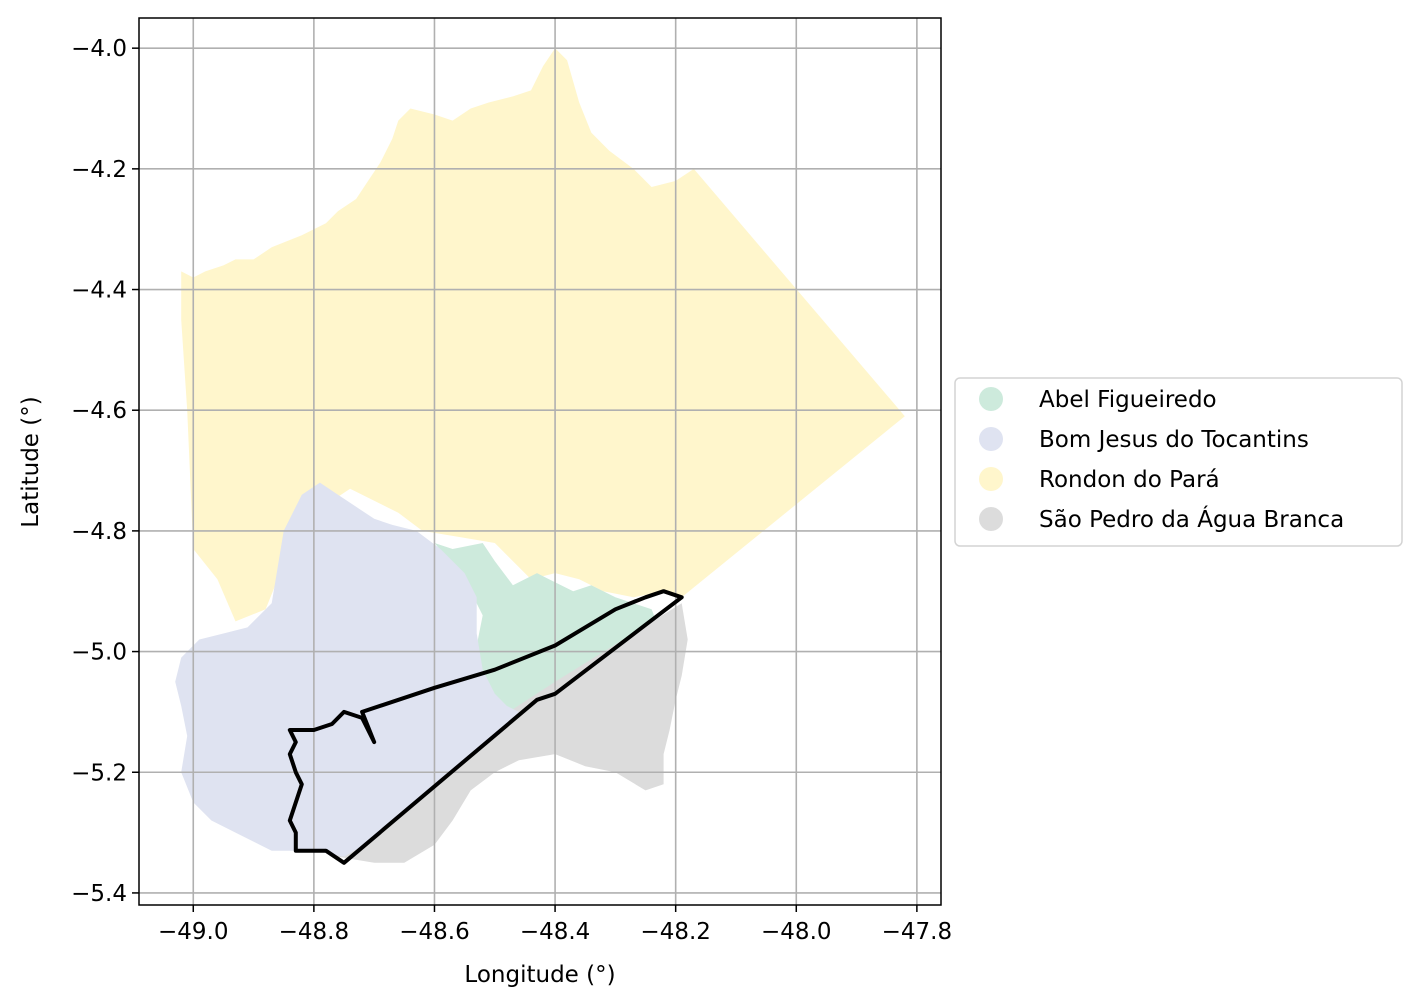 The image size is (1422, 1006). I want to click on x-tick-label: −48.0, so click(796, 932).